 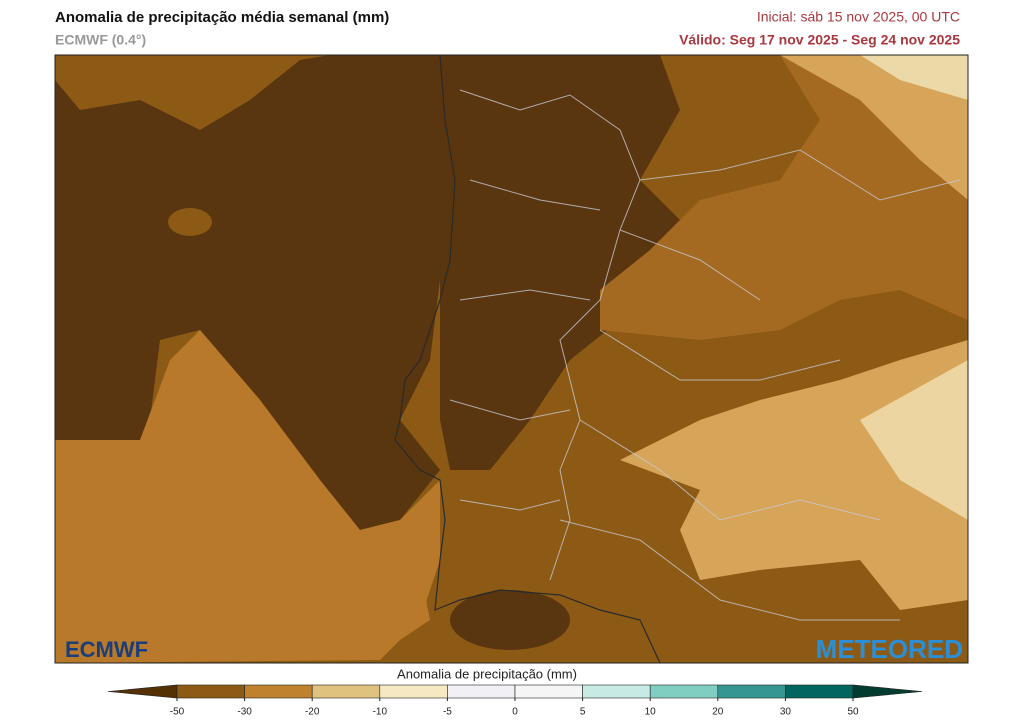 I want to click on colorbar-tick-label: 30, so click(x=786, y=712).